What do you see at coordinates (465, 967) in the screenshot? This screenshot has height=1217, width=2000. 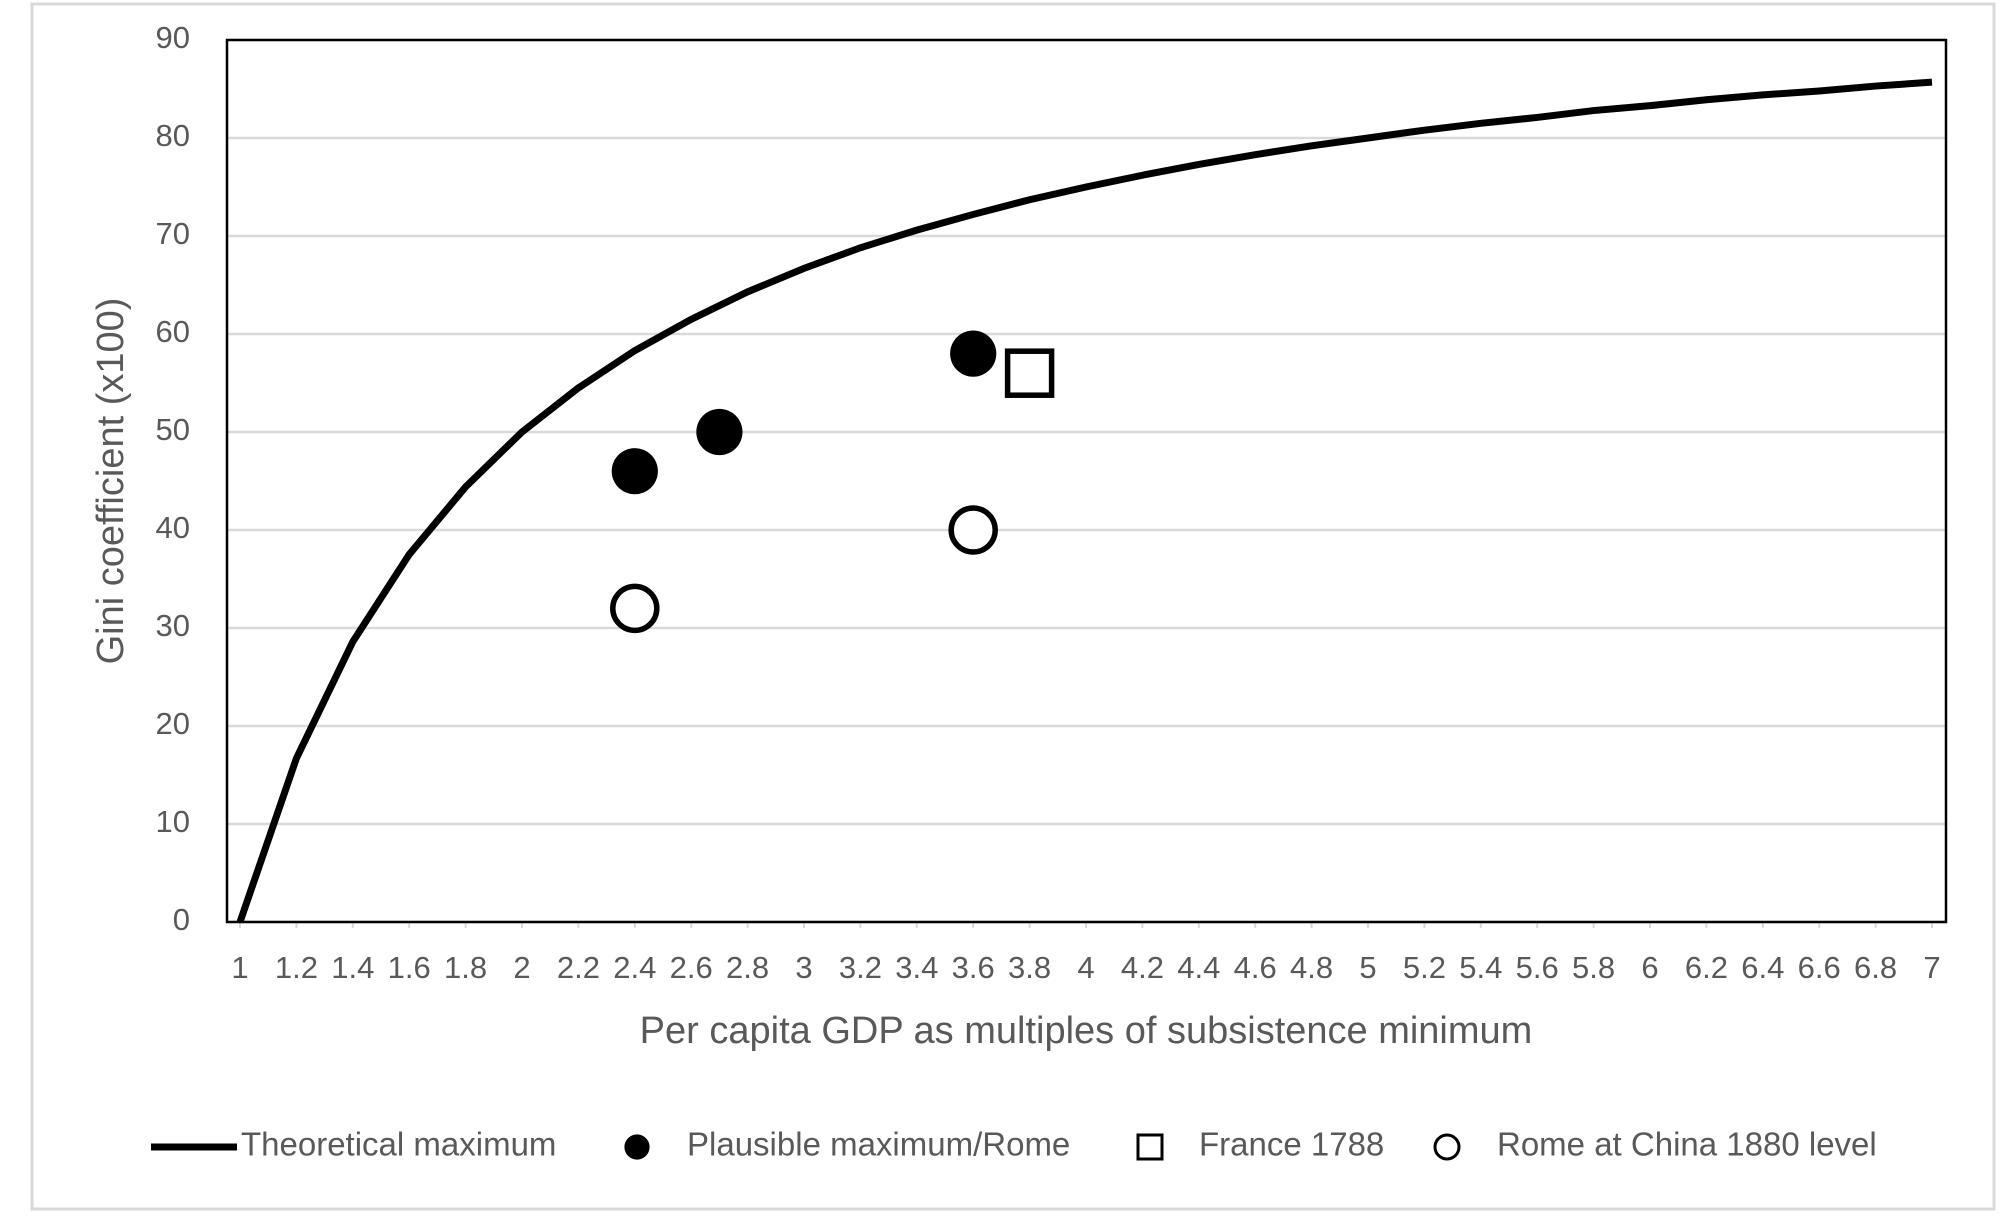 I see `x-tick-label: 1.8` at bounding box center [465, 967].